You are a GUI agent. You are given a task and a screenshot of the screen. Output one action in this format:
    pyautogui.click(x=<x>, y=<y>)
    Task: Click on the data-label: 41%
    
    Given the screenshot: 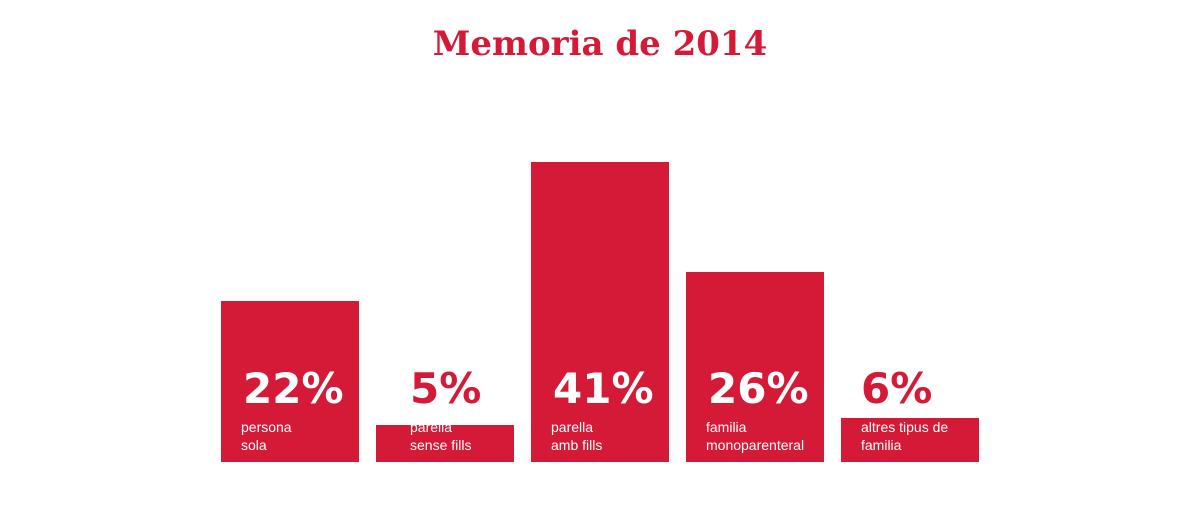 What is the action you would take?
    pyautogui.click(x=603, y=388)
    